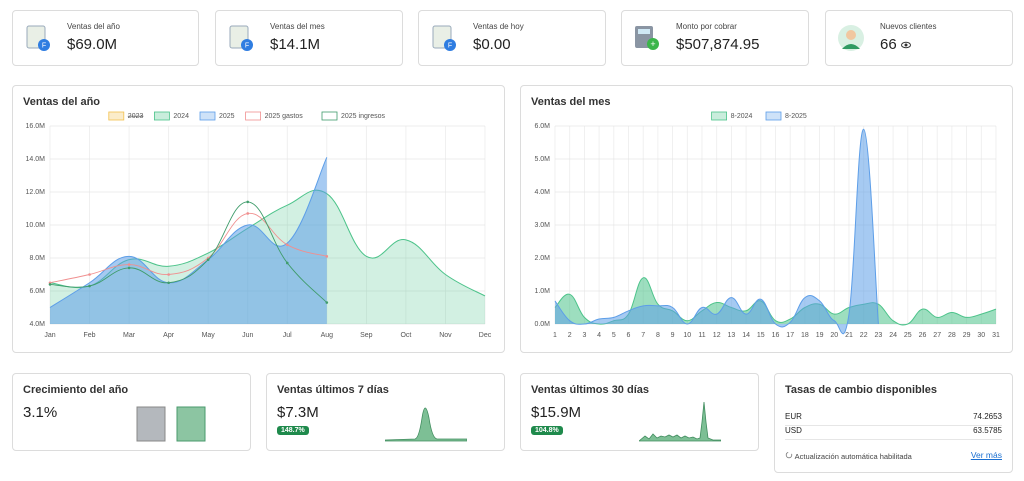 The image size is (1024, 481). What do you see at coordinates (298, 412) in the screenshot?
I see `card-value: $7.3M` at bounding box center [298, 412].